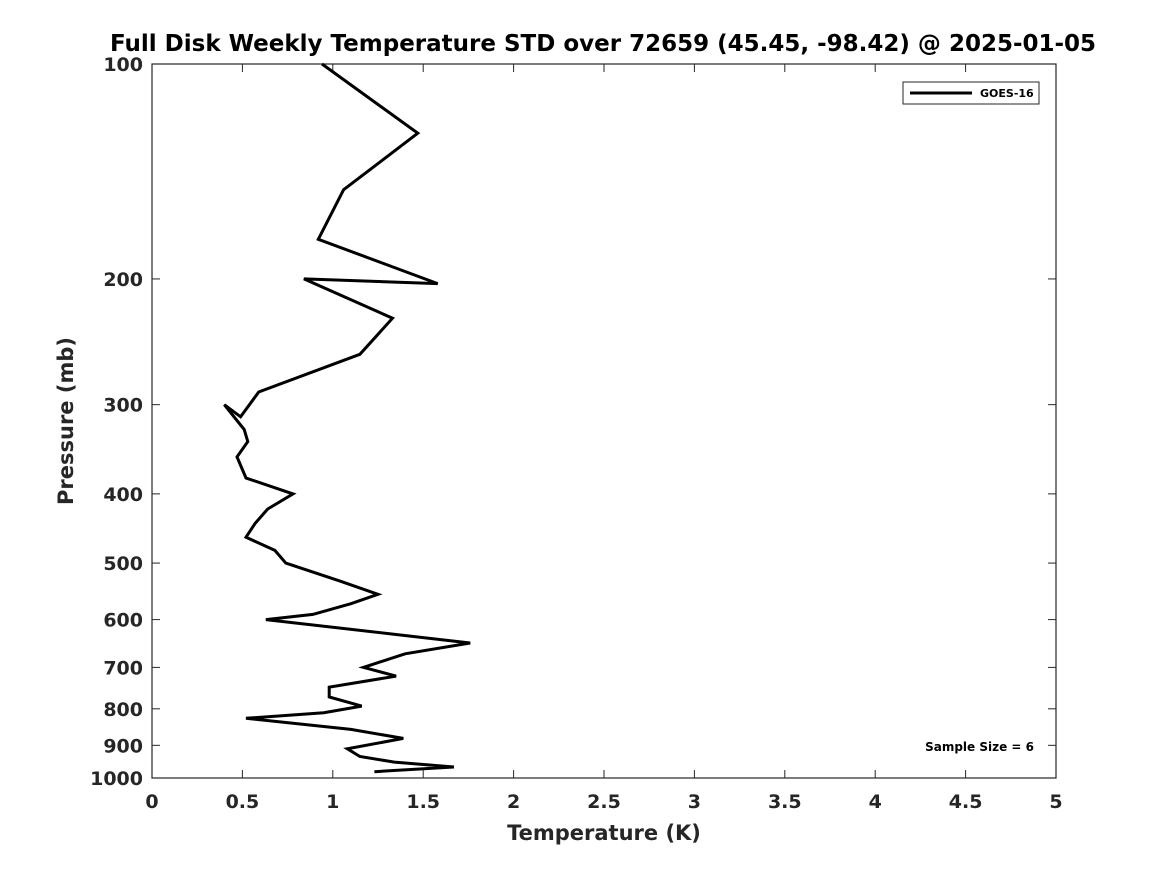  Describe the element at coordinates (66, 421) in the screenshot. I see `y-axis-label: Pressure (mb)` at that location.